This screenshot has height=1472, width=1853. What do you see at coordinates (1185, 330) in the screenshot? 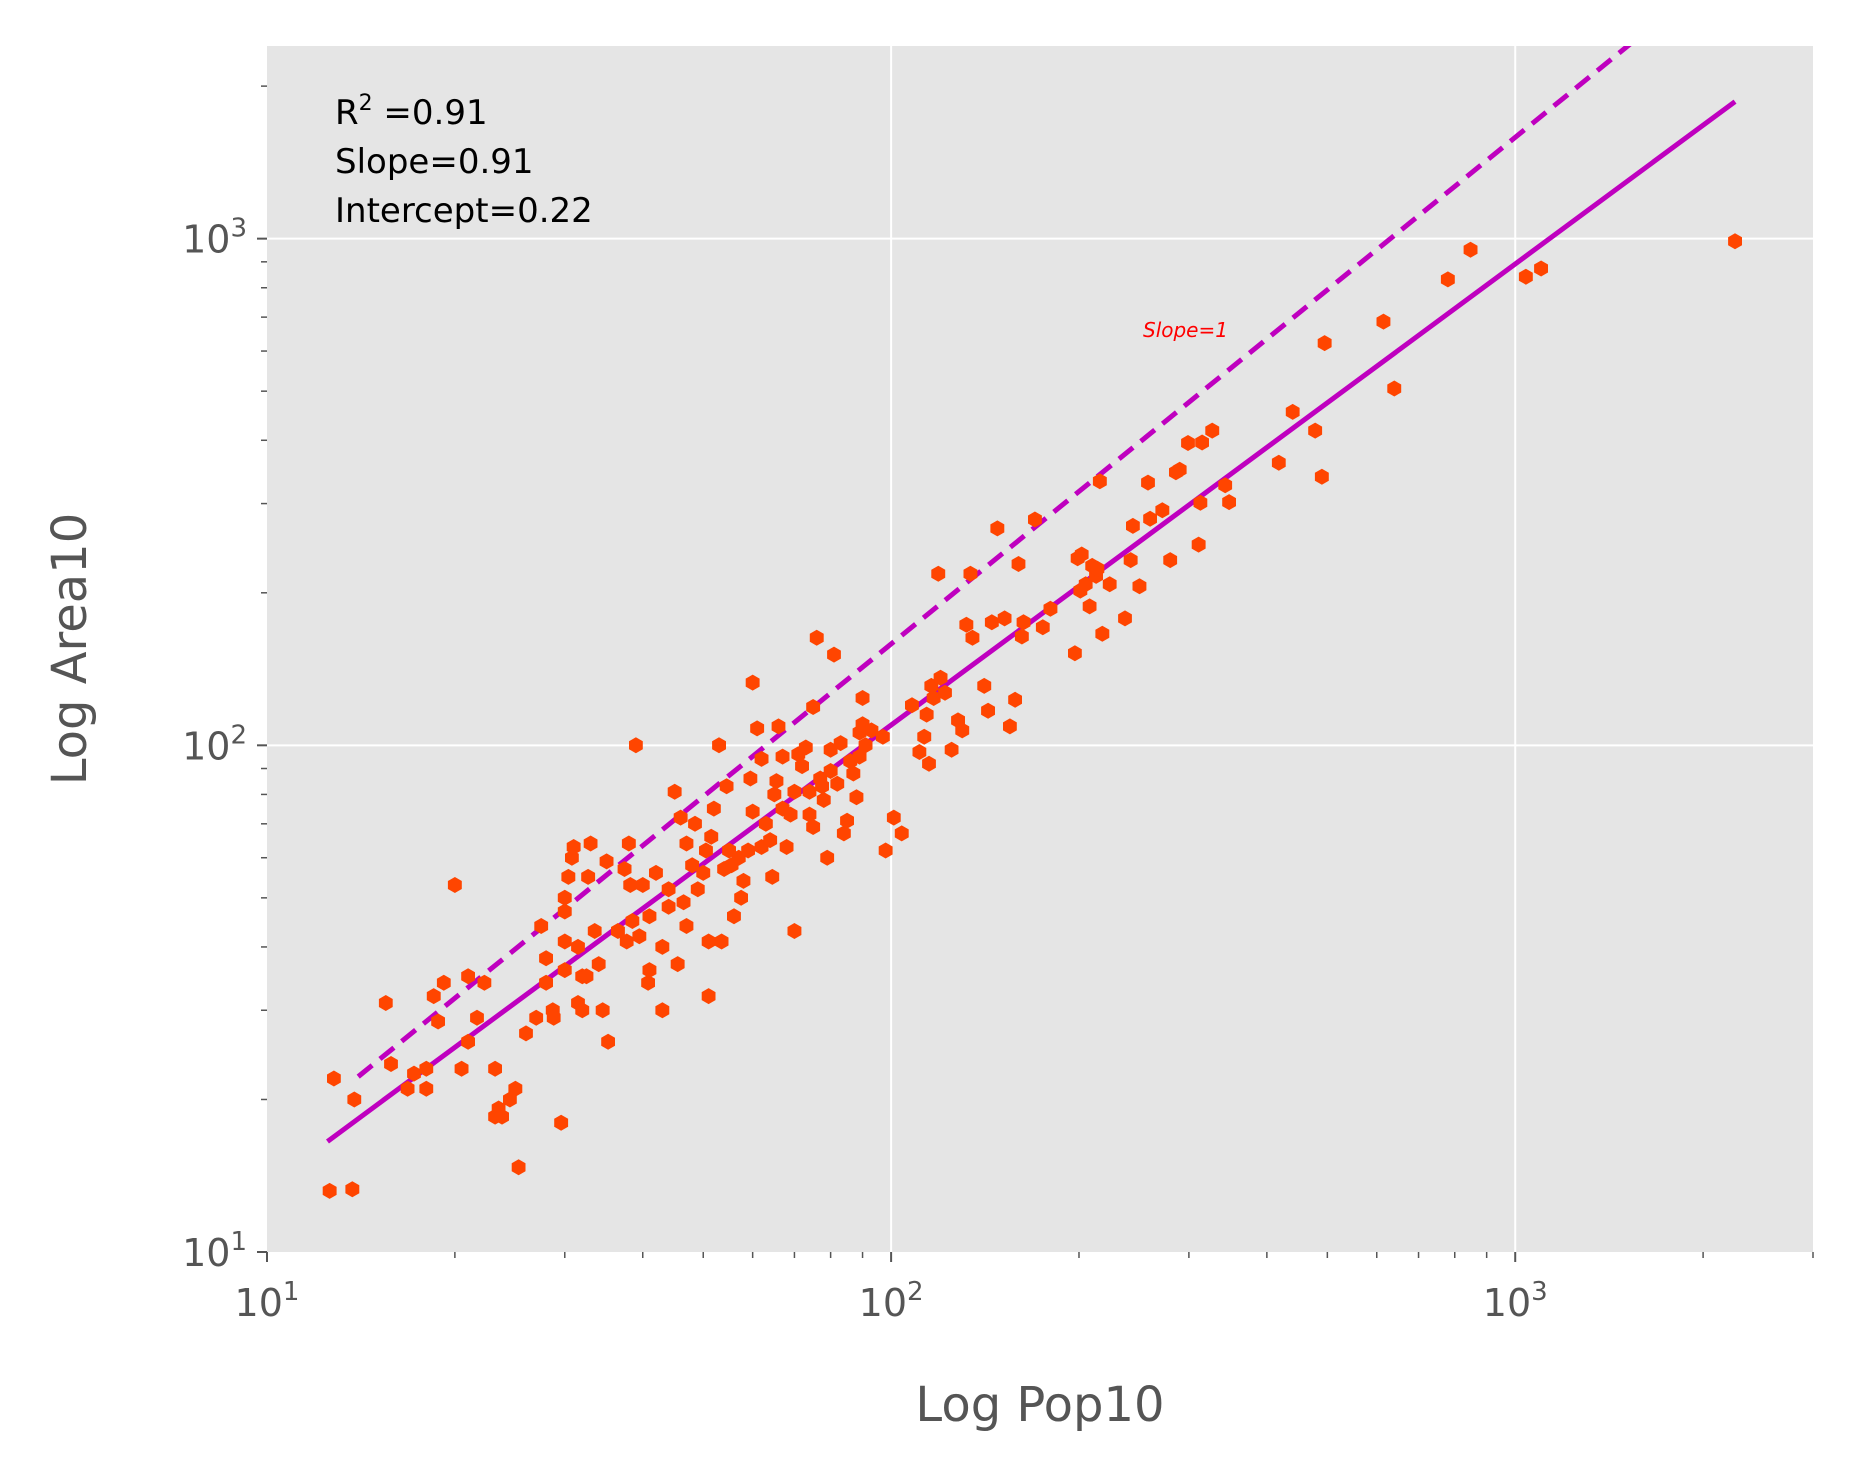
I see `reference-line-label: Slope=1` at bounding box center [1185, 330].